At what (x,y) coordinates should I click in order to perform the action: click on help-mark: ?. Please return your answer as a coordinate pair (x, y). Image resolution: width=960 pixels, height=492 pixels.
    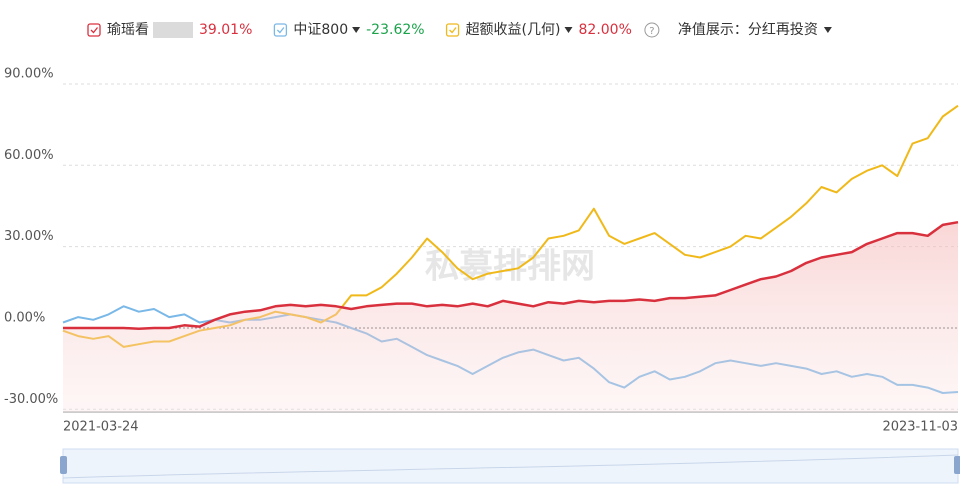
    Looking at the image, I should click on (651, 31).